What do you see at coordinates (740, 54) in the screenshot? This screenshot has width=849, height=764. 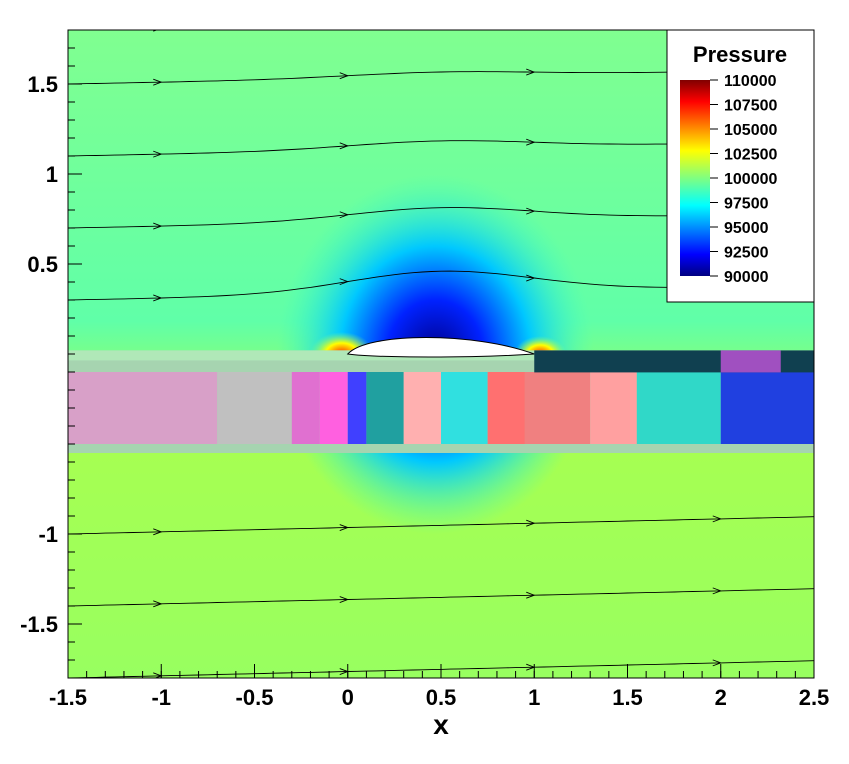 I see `colorbar-title: Pressure` at bounding box center [740, 54].